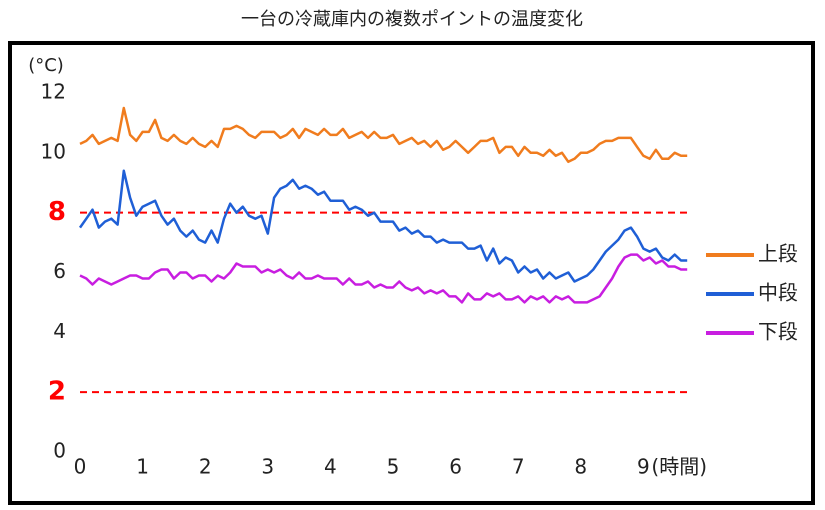 This screenshot has width=825, height=510. I want to click on x-tick-label: 7, so click(518, 467).